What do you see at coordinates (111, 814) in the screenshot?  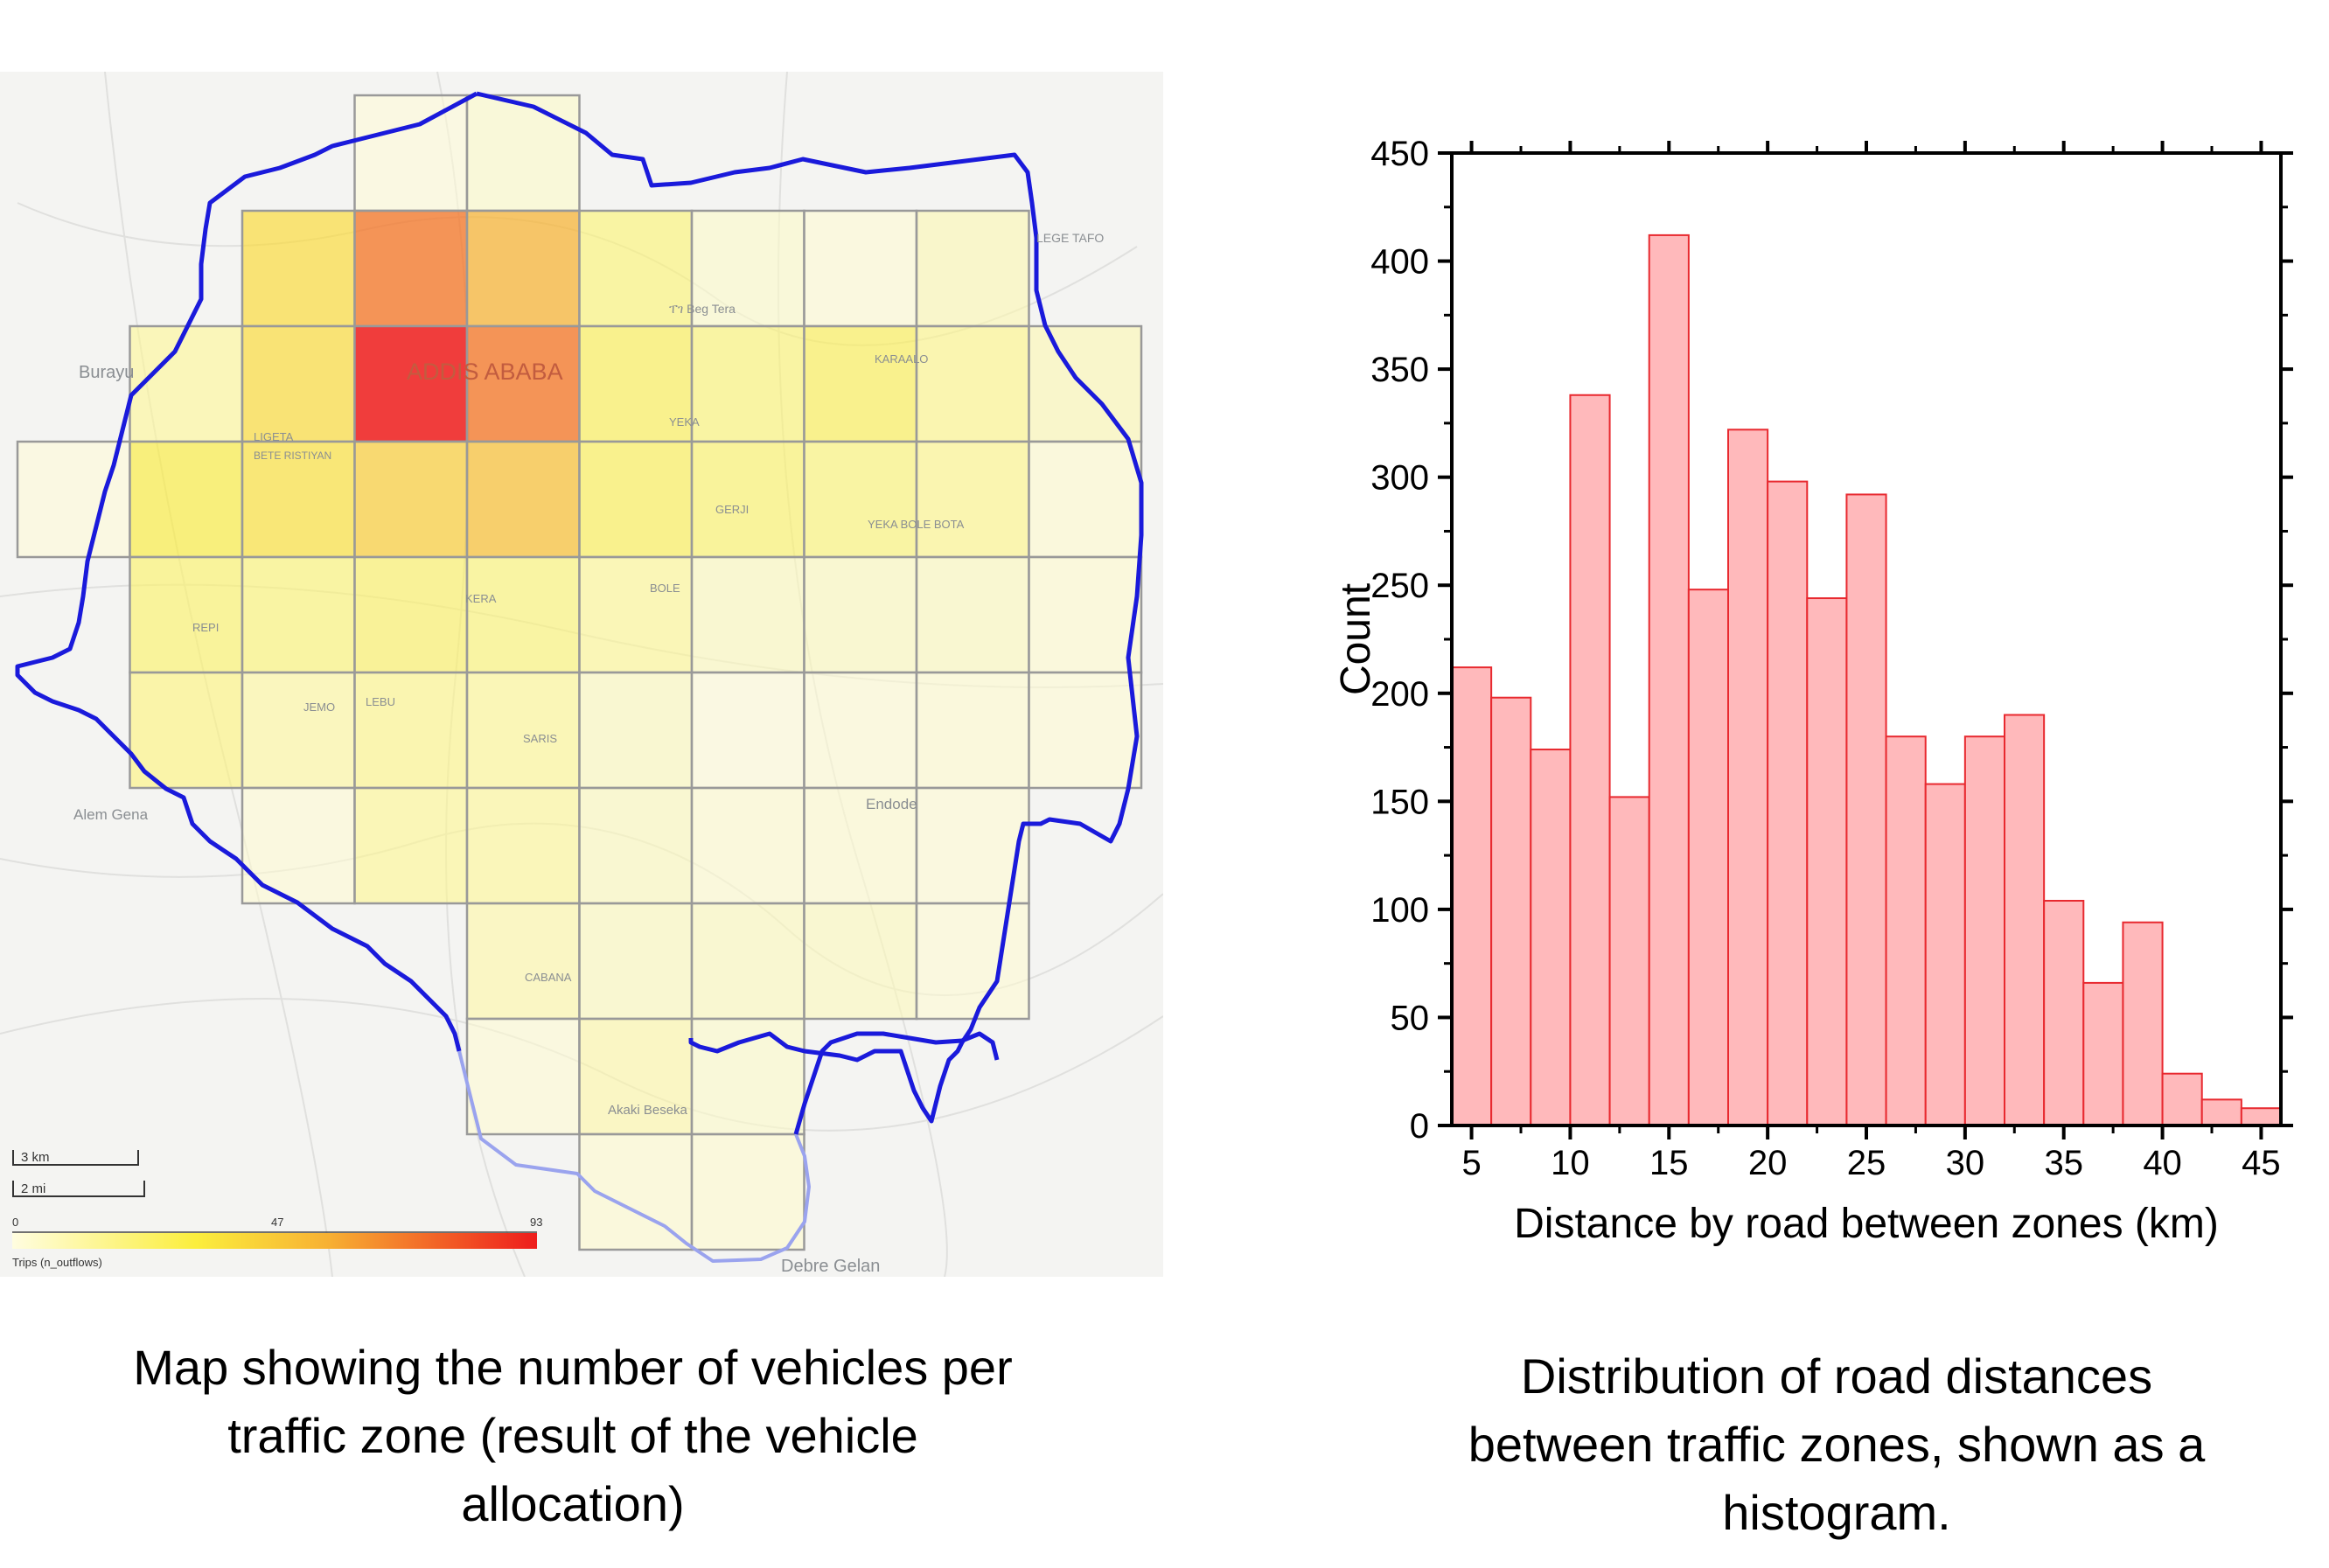 I see `label-alem-gena: Alem Gena` at bounding box center [111, 814].